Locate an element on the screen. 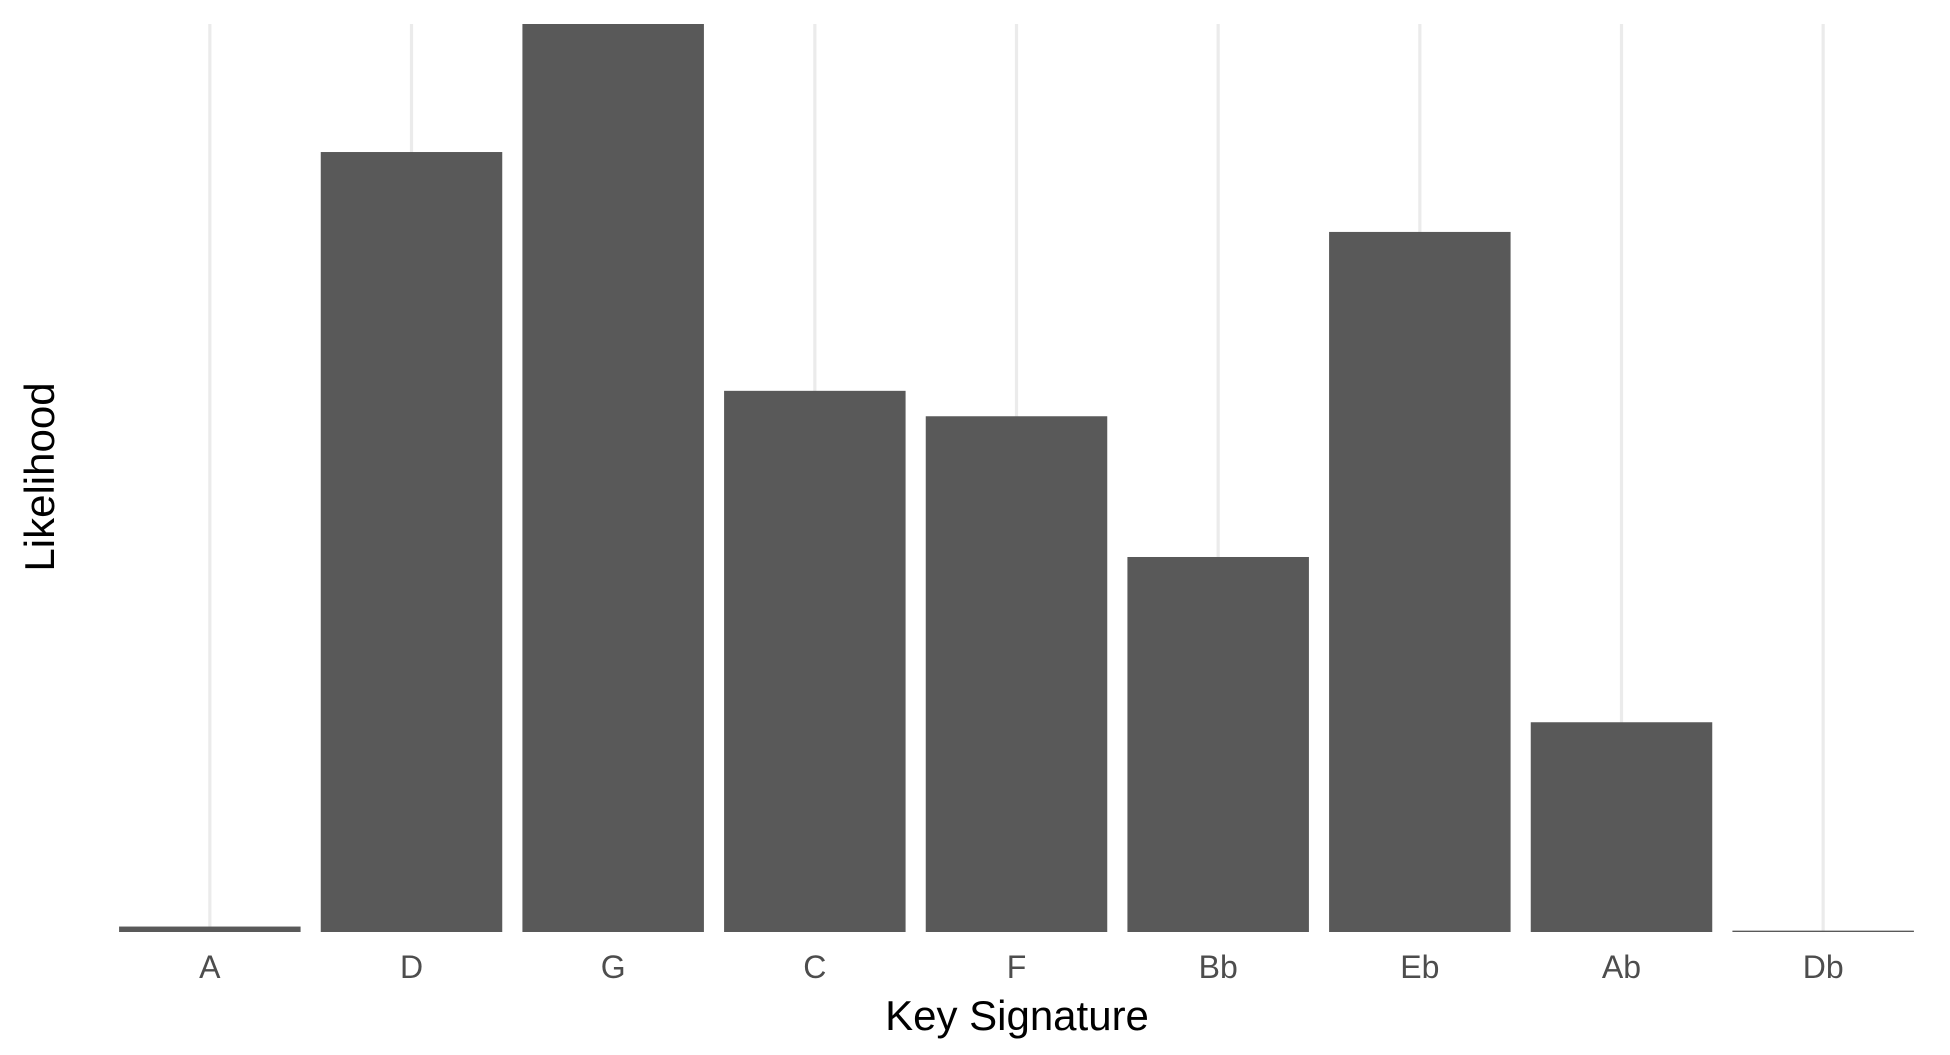 This screenshot has width=1950, height=1055. bar-c is located at coordinates (815, 661).